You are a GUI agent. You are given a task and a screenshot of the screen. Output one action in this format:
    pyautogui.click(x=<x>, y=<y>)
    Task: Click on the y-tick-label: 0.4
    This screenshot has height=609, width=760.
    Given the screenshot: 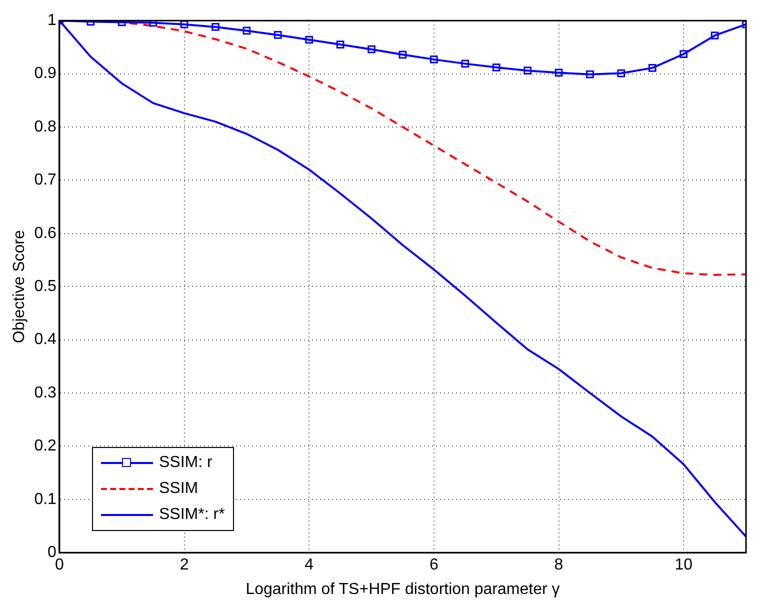 What is the action you would take?
    pyautogui.click(x=45, y=339)
    